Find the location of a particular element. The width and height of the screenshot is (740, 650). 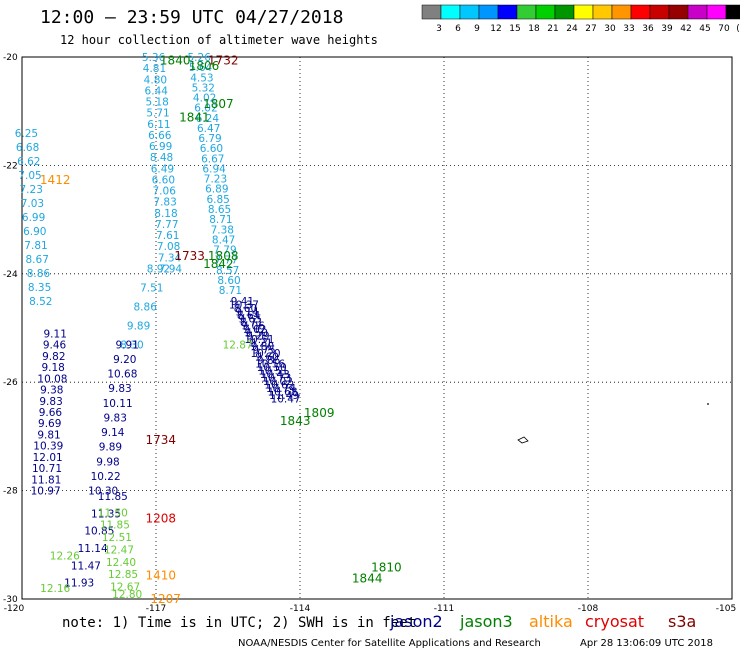

swh-value: 11.49 is located at coordinates (284, 396).